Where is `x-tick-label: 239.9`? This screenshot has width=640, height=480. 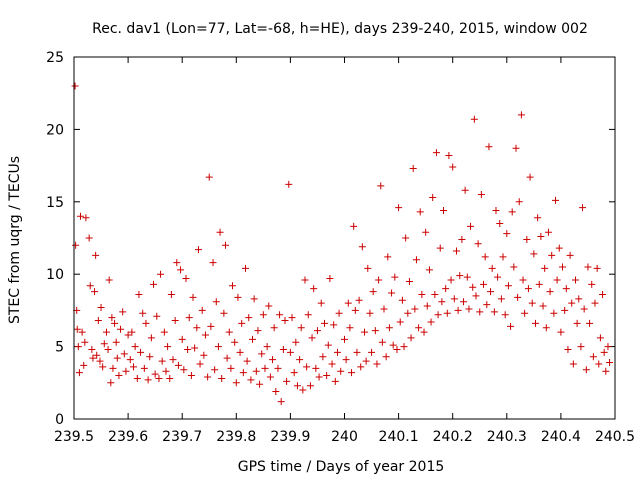 x-tick-label: 239.9 is located at coordinates (290, 437).